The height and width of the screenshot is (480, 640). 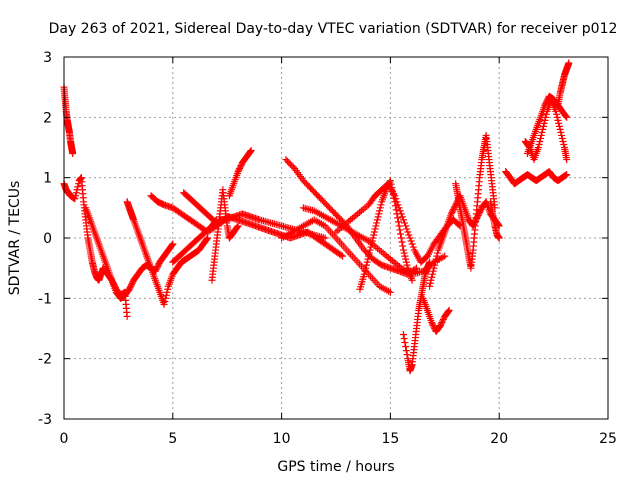 What do you see at coordinates (403, 335) in the screenshot?
I see `data-point-o` at bounding box center [403, 335].